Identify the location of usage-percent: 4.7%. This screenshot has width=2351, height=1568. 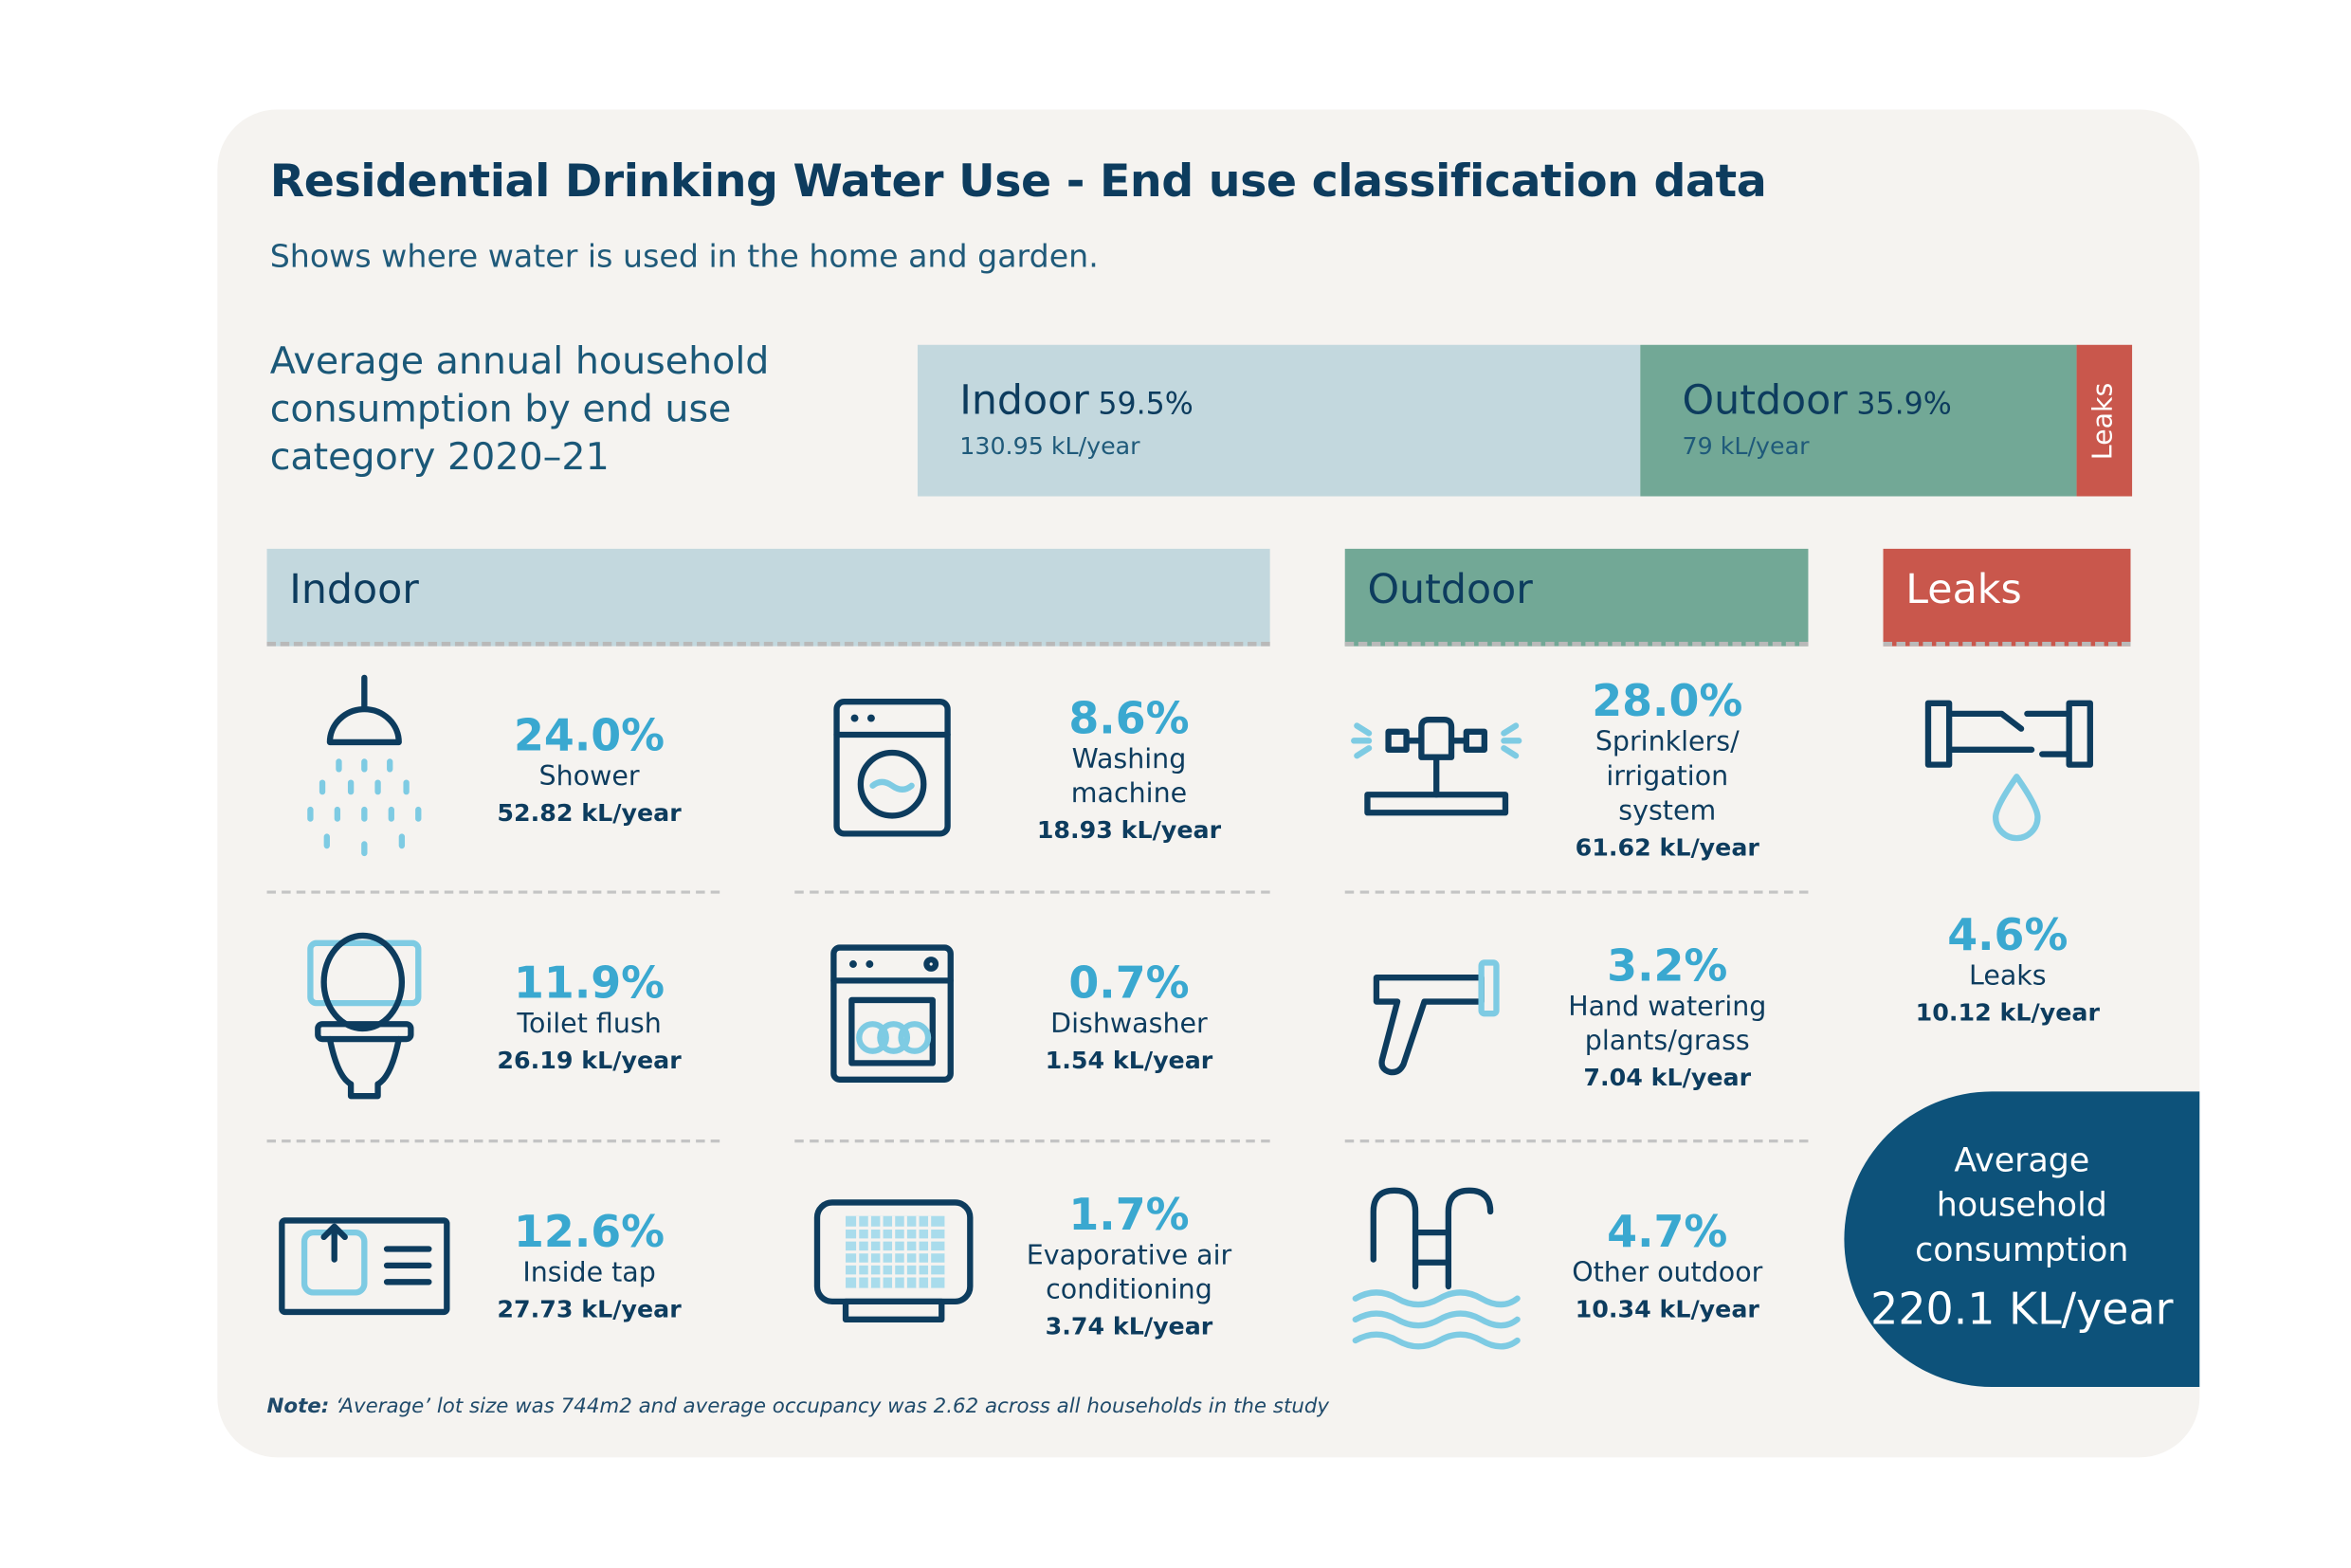
(1668, 1232).